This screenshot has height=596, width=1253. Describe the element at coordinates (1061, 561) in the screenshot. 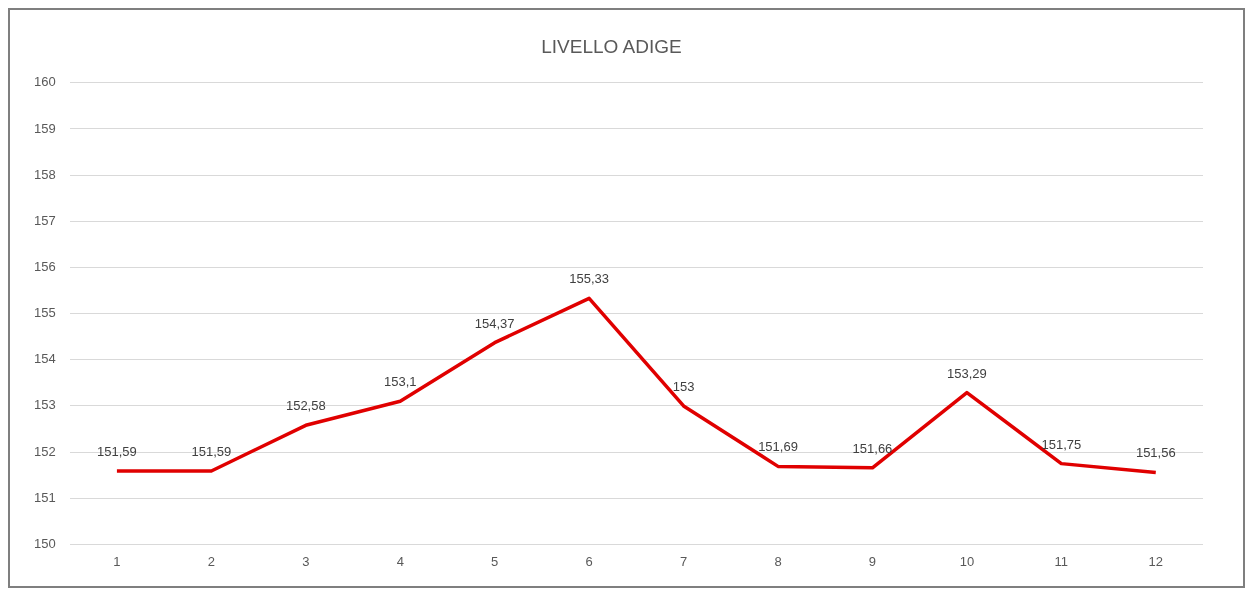

I see `x-tick-label: 11` at that location.